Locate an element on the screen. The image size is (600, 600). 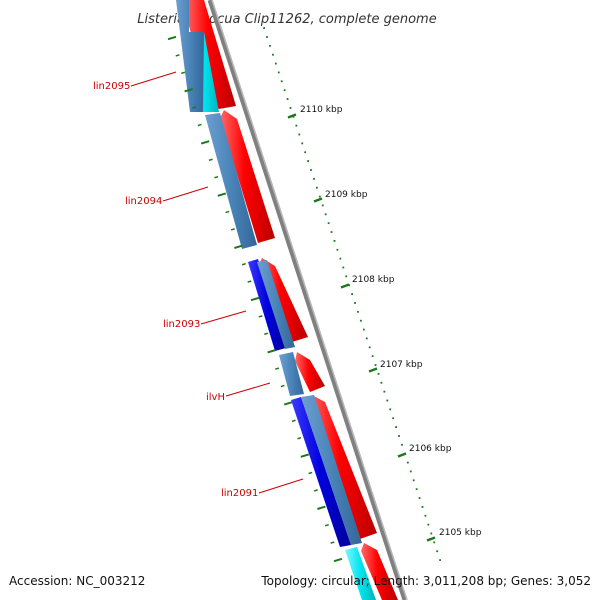
gene-label-lin2095: lin2095 is located at coordinates (111, 86).